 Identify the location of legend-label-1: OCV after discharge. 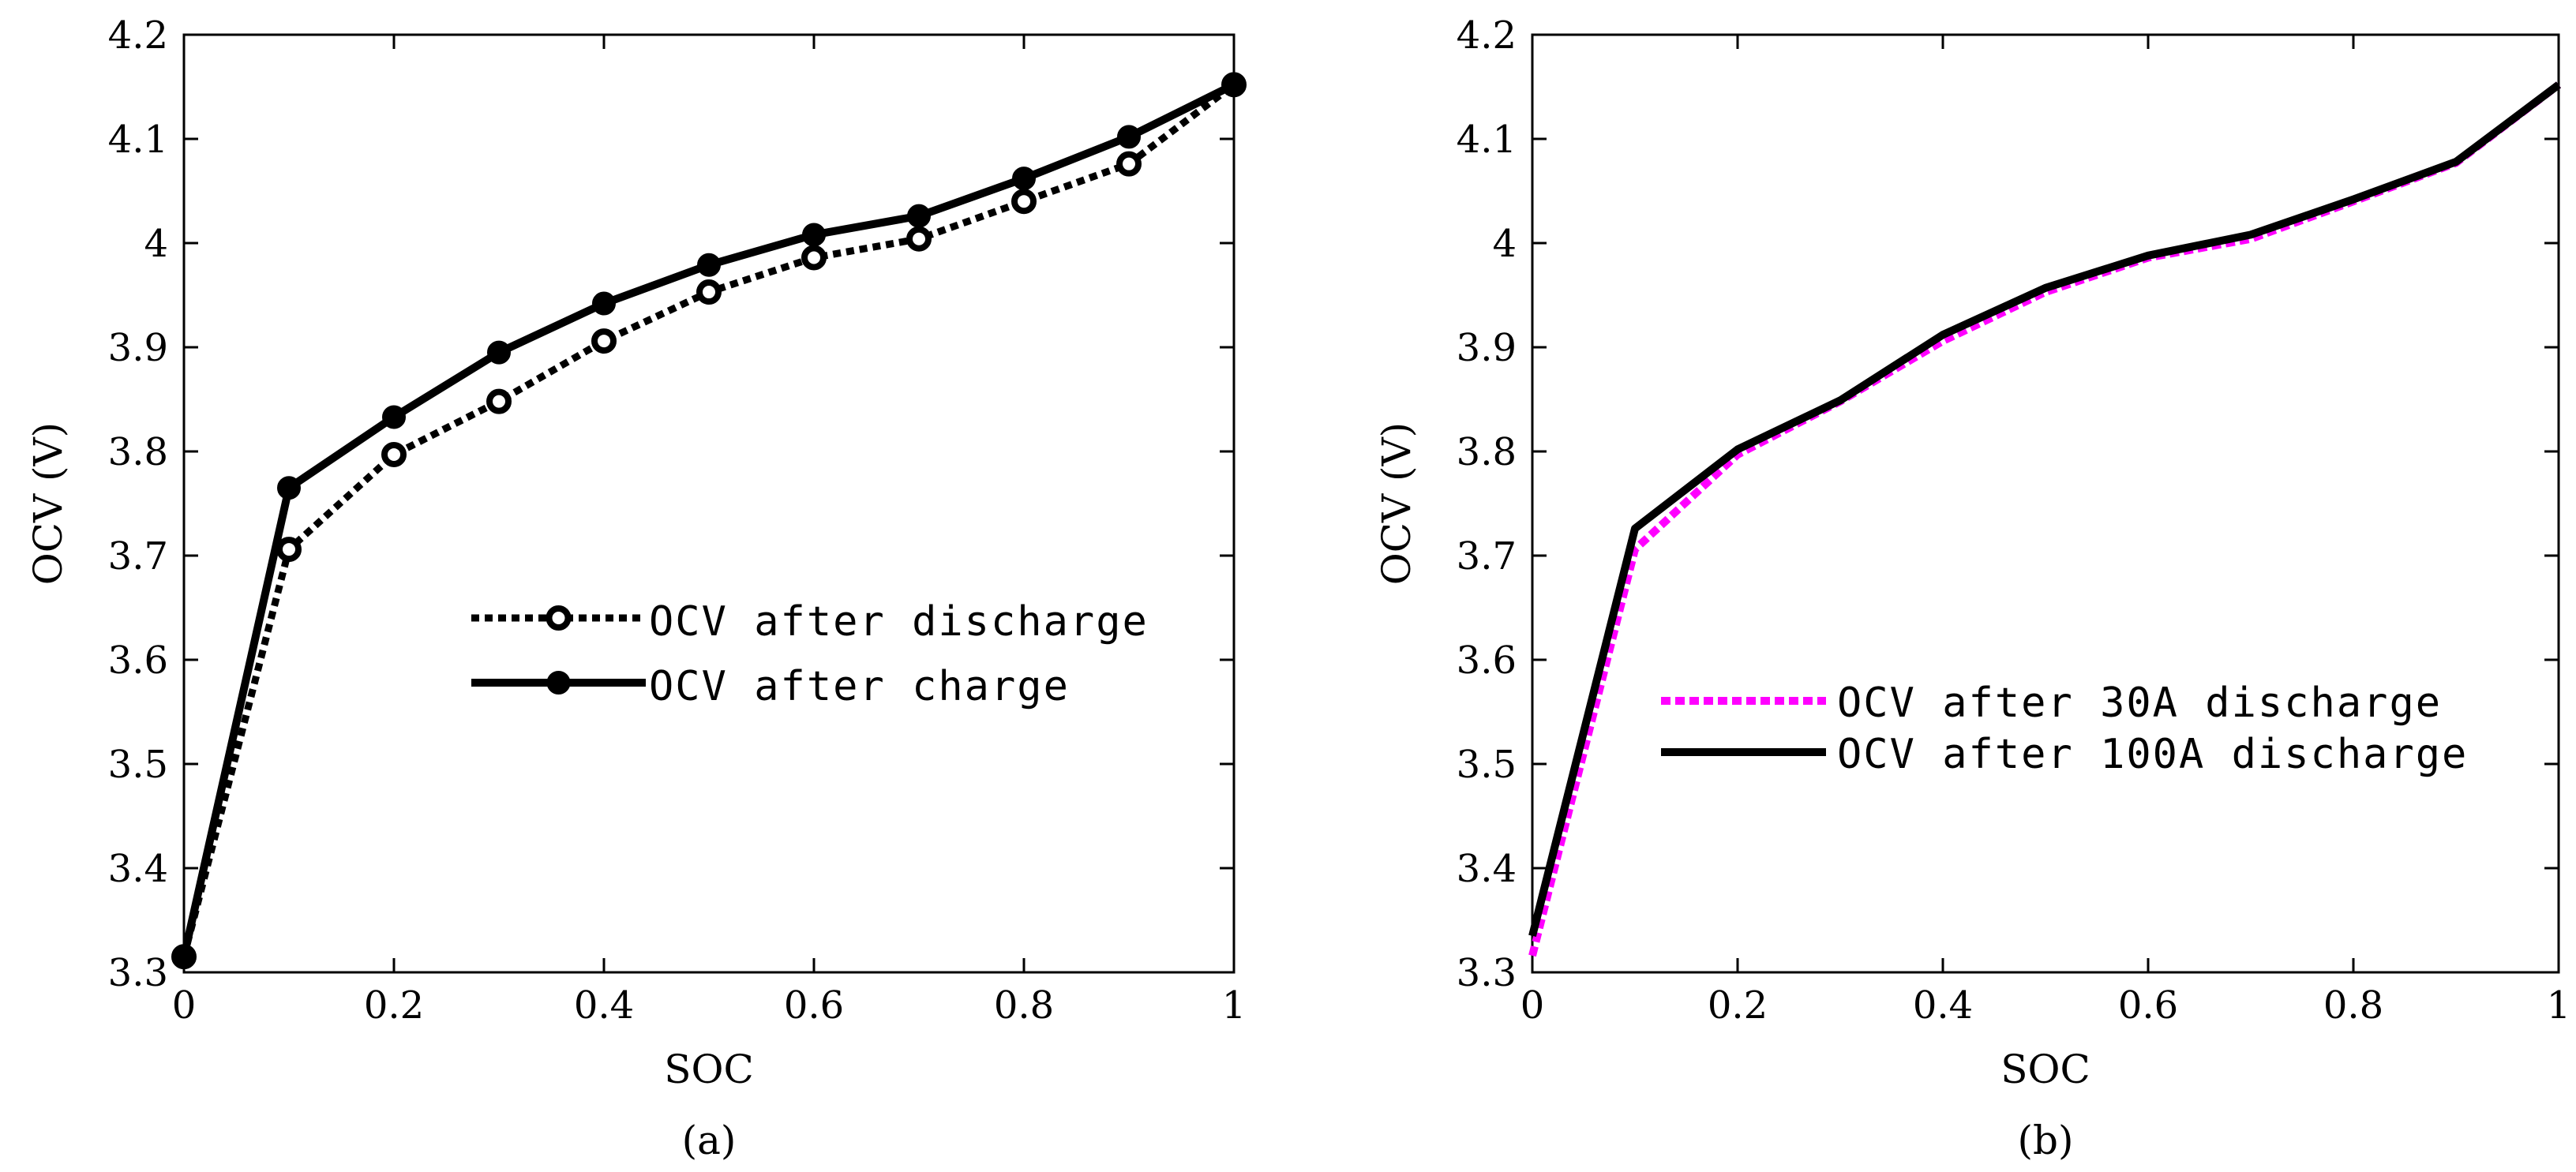
(899, 622).